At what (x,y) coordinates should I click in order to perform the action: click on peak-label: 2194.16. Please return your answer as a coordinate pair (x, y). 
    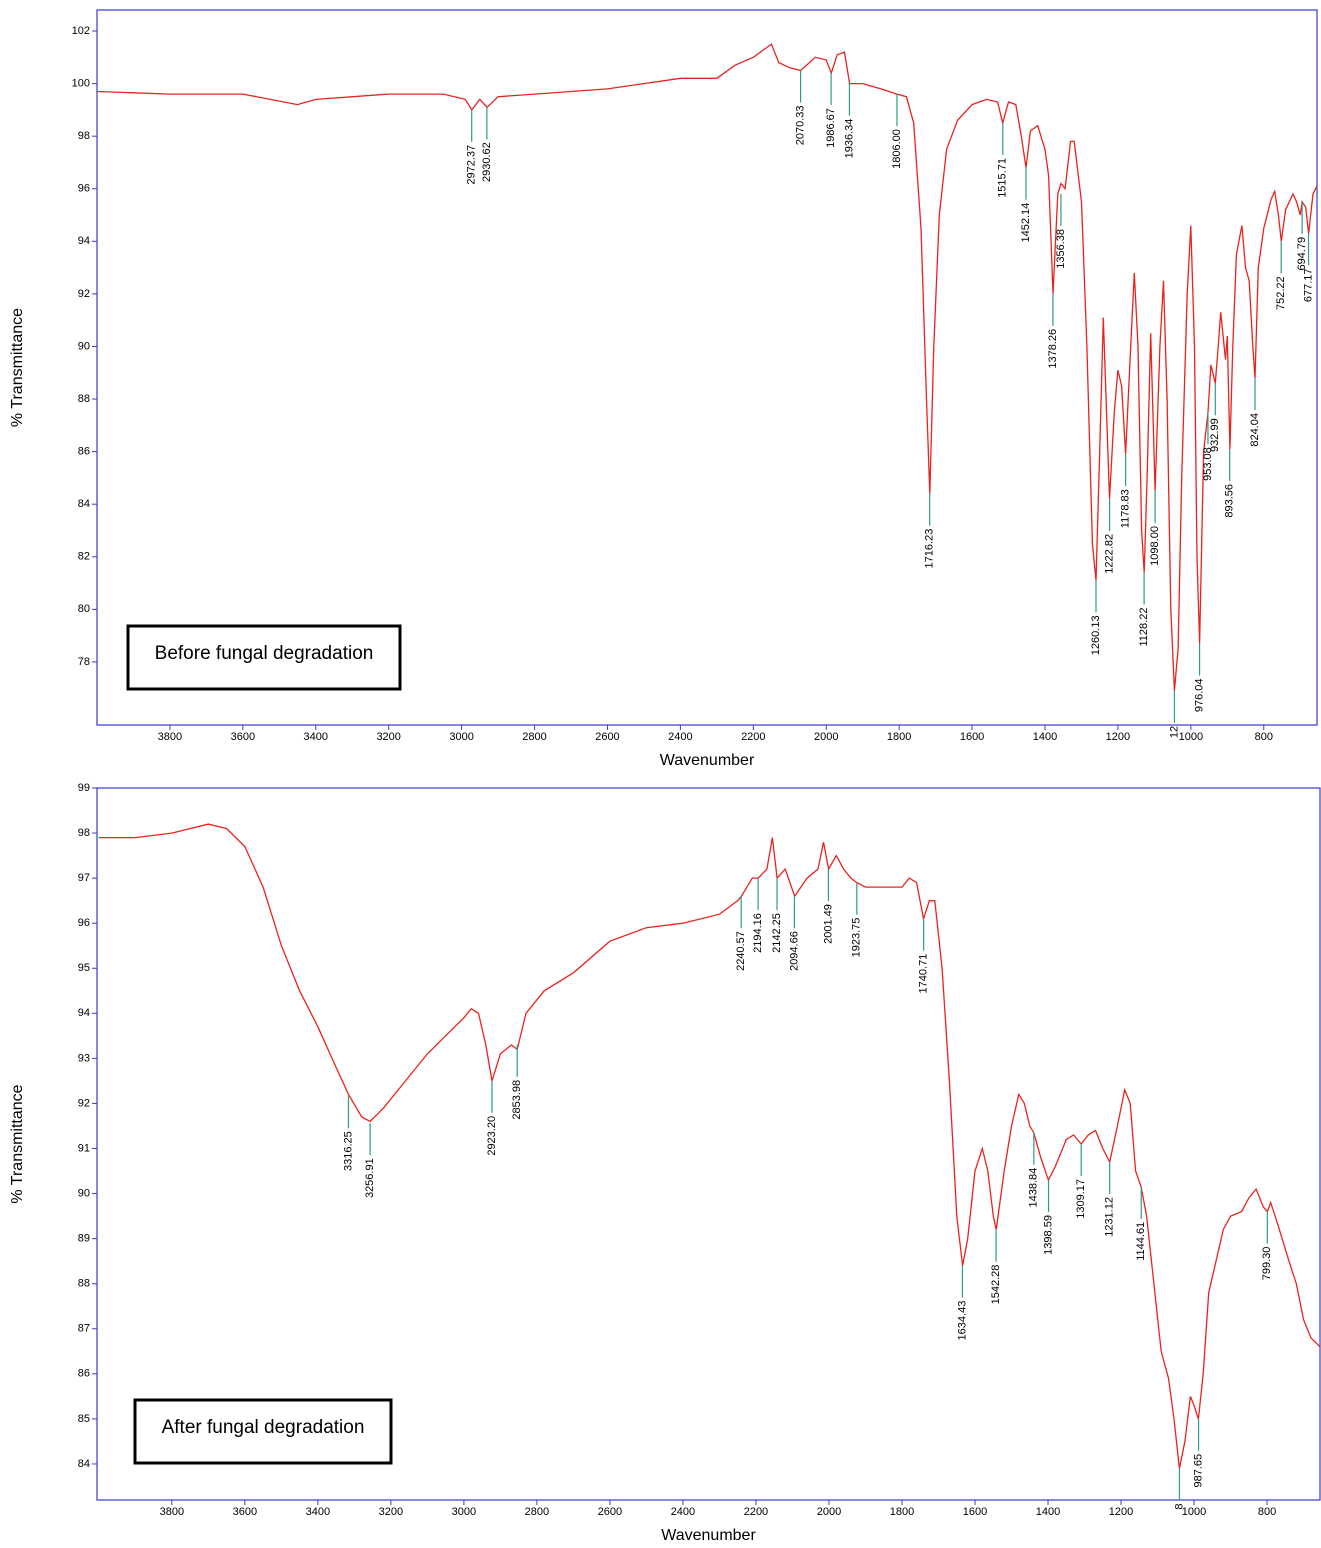
    Looking at the image, I should click on (758, 933).